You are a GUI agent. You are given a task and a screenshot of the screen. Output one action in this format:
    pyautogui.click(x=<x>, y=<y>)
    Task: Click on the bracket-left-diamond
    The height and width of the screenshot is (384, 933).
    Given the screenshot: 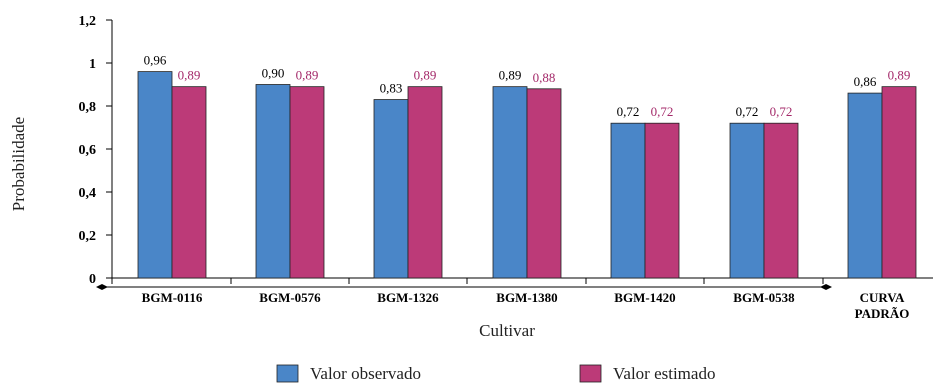 What is the action you would take?
    pyautogui.click(x=102, y=287)
    